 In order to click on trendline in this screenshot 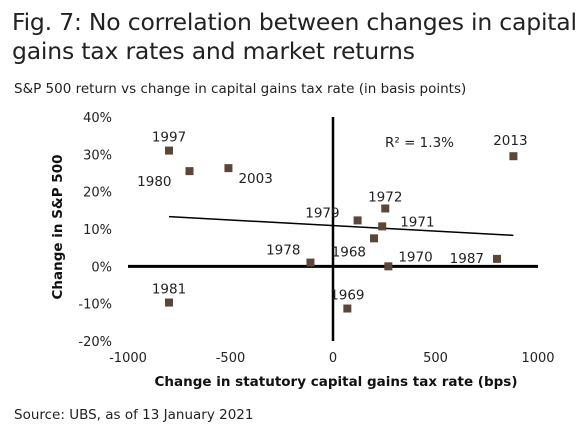, I will do `click(341, 226)`.